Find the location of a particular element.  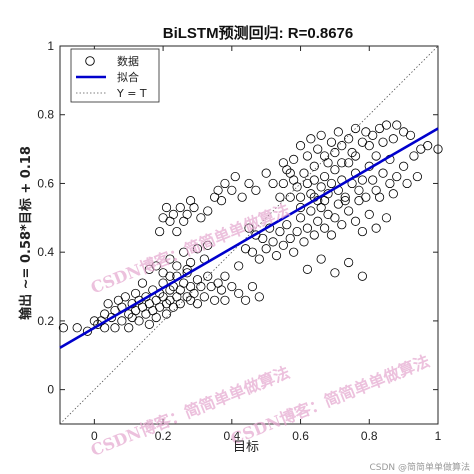

x-tick-label: 0.8 is located at coordinates (369, 436).